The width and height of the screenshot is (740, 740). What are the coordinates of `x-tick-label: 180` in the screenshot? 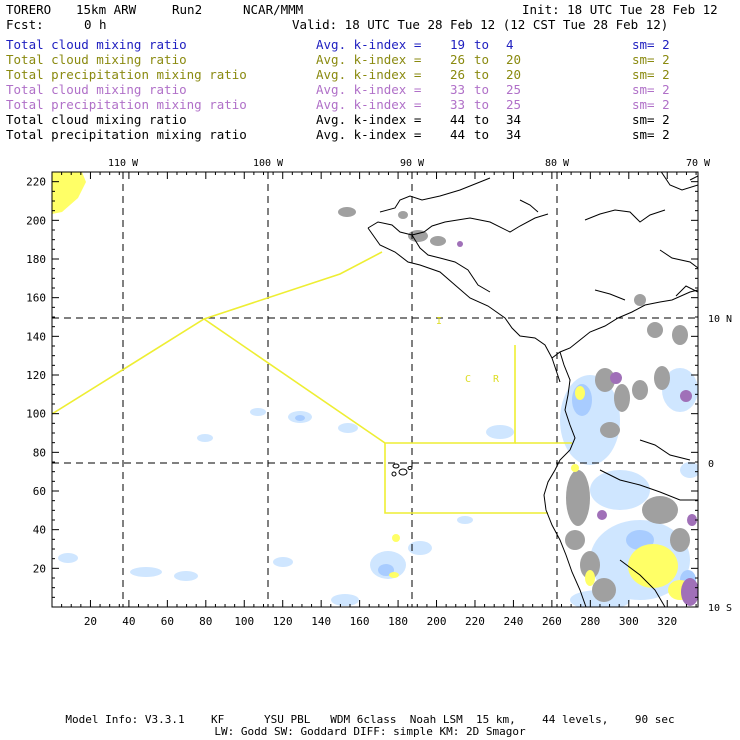 It's located at (398, 621).